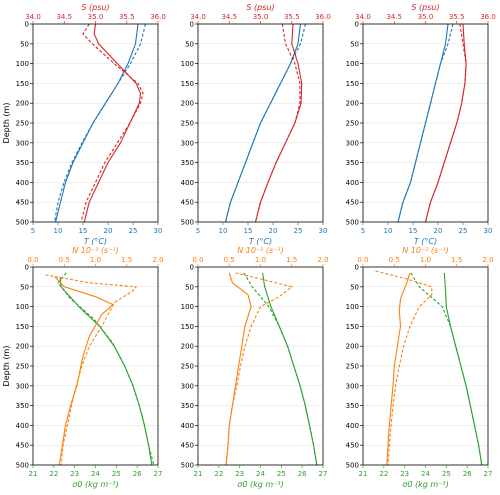  Describe the element at coordinates (413, 231) in the screenshot. I see `x-bottom-tick-label: 15` at that location.